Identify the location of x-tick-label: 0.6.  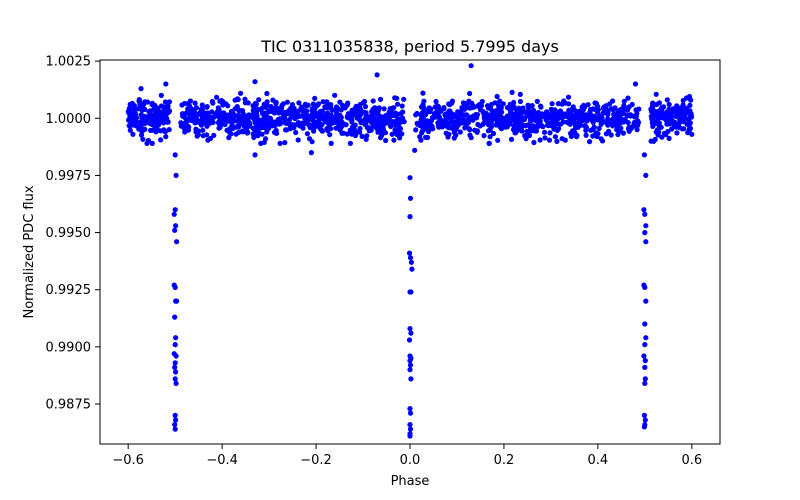
(691, 460).